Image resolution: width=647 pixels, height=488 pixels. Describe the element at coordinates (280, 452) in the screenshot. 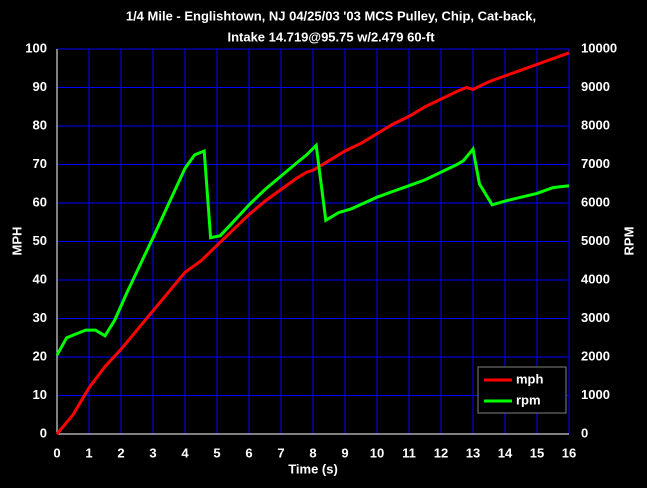

I see `x-tick-label: 7` at that location.